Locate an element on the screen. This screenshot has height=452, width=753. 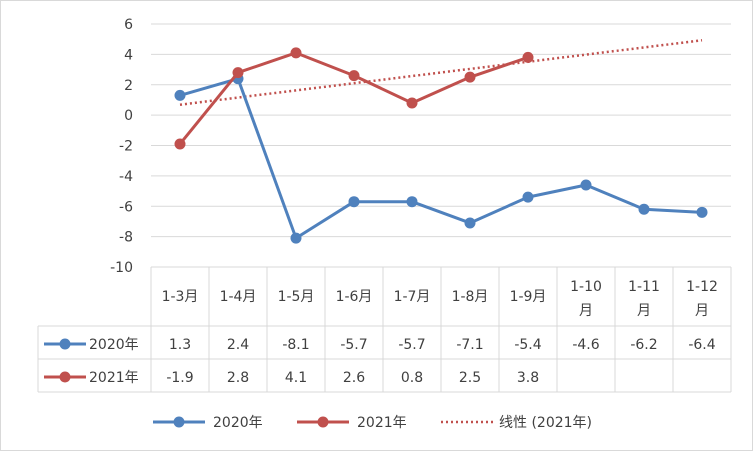
legend-label: 线性 (2021年) is located at coordinates (545, 423).